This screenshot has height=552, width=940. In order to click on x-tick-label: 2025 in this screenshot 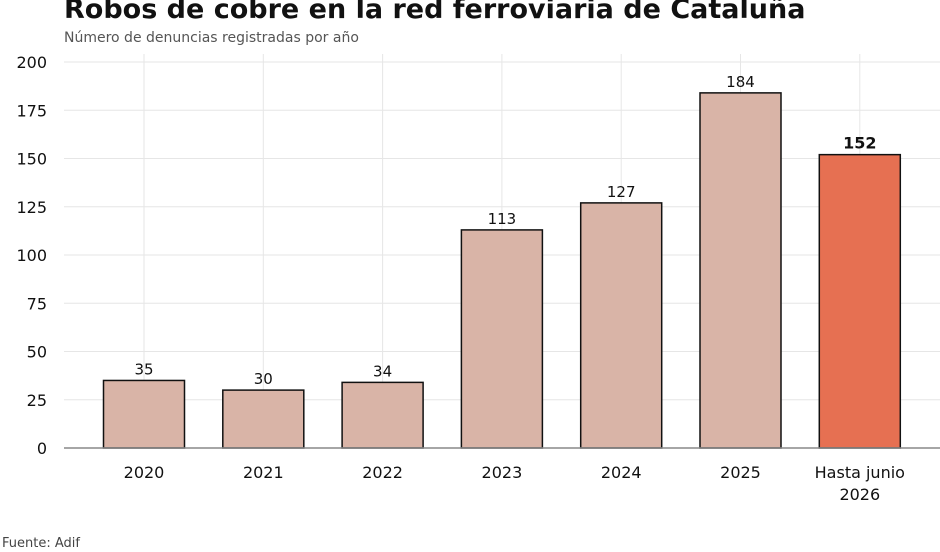, I will do `click(740, 472)`.